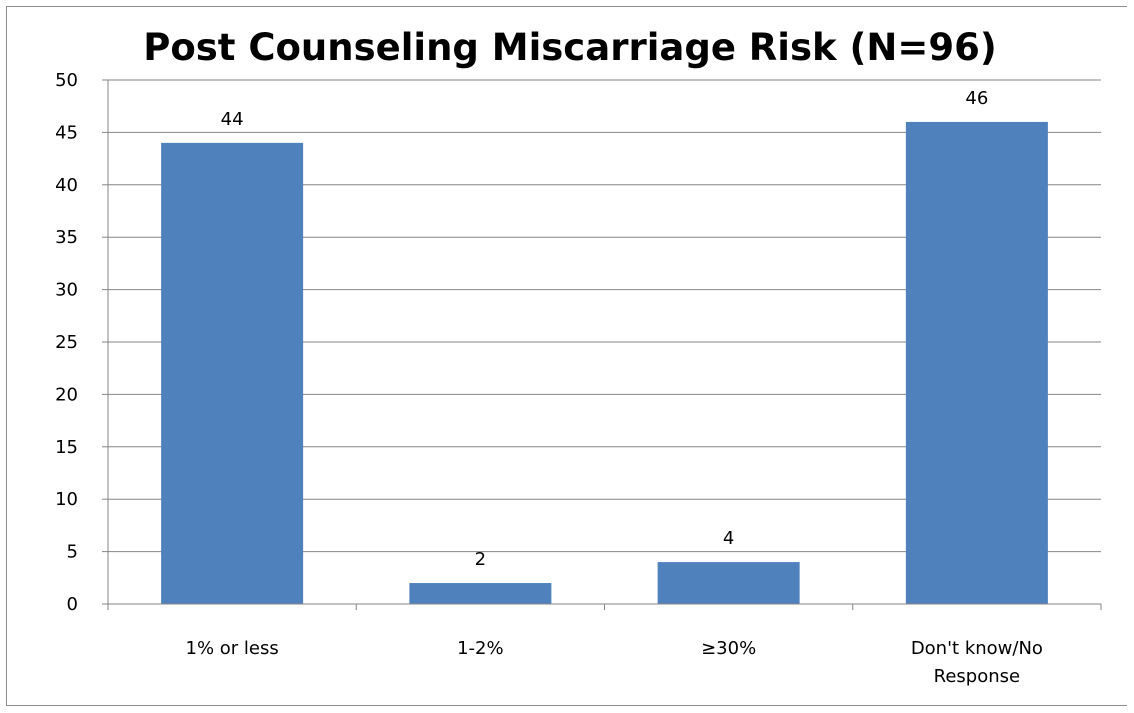 The height and width of the screenshot is (713, 1134). I want to click on x-category-label: 1-2%, so click(480, 648).